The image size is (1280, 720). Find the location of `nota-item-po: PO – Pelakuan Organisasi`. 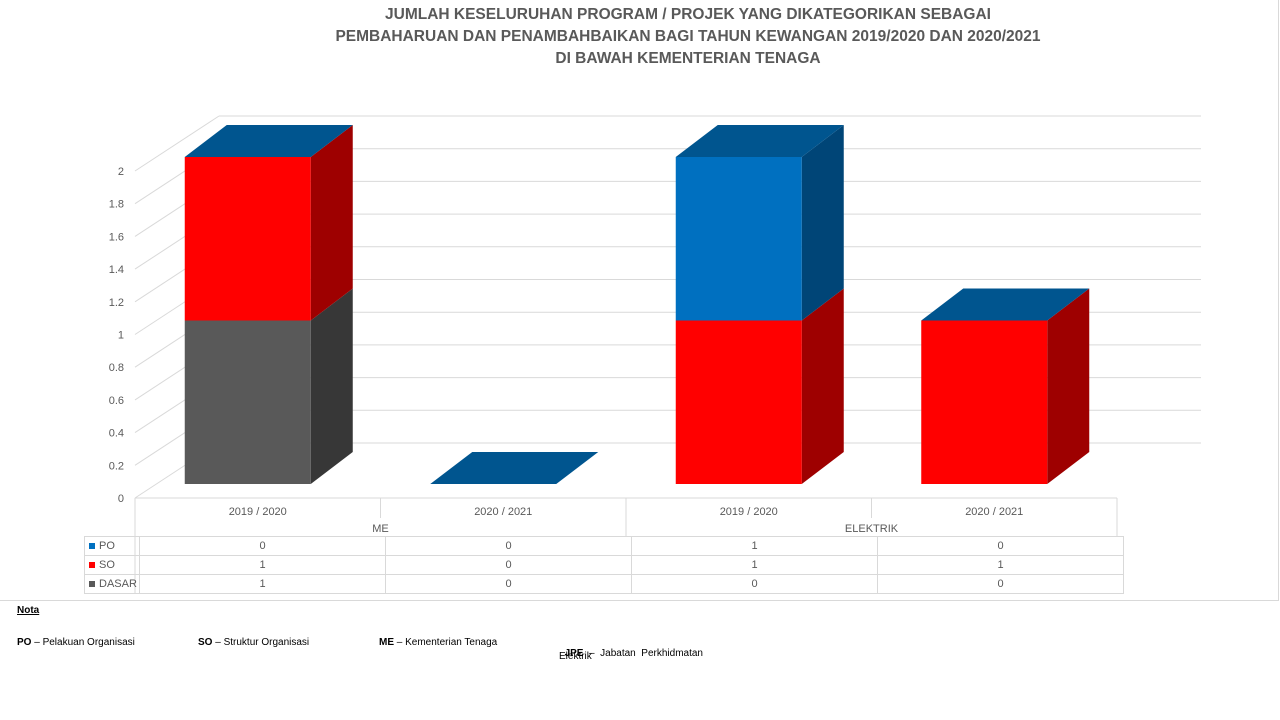

nota-item-po: PO – Pelakuan Organisasi is located at coordinates (76, 642).